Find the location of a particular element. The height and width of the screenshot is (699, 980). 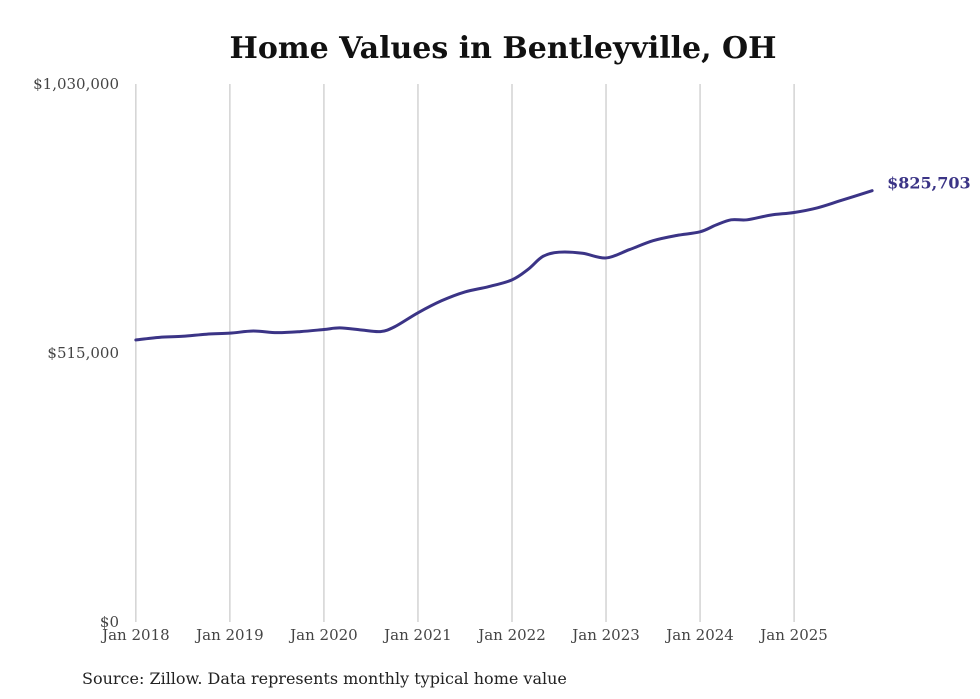

chart-title: Home Values in Bentleyville, OH is located at coordinates (503, 48).